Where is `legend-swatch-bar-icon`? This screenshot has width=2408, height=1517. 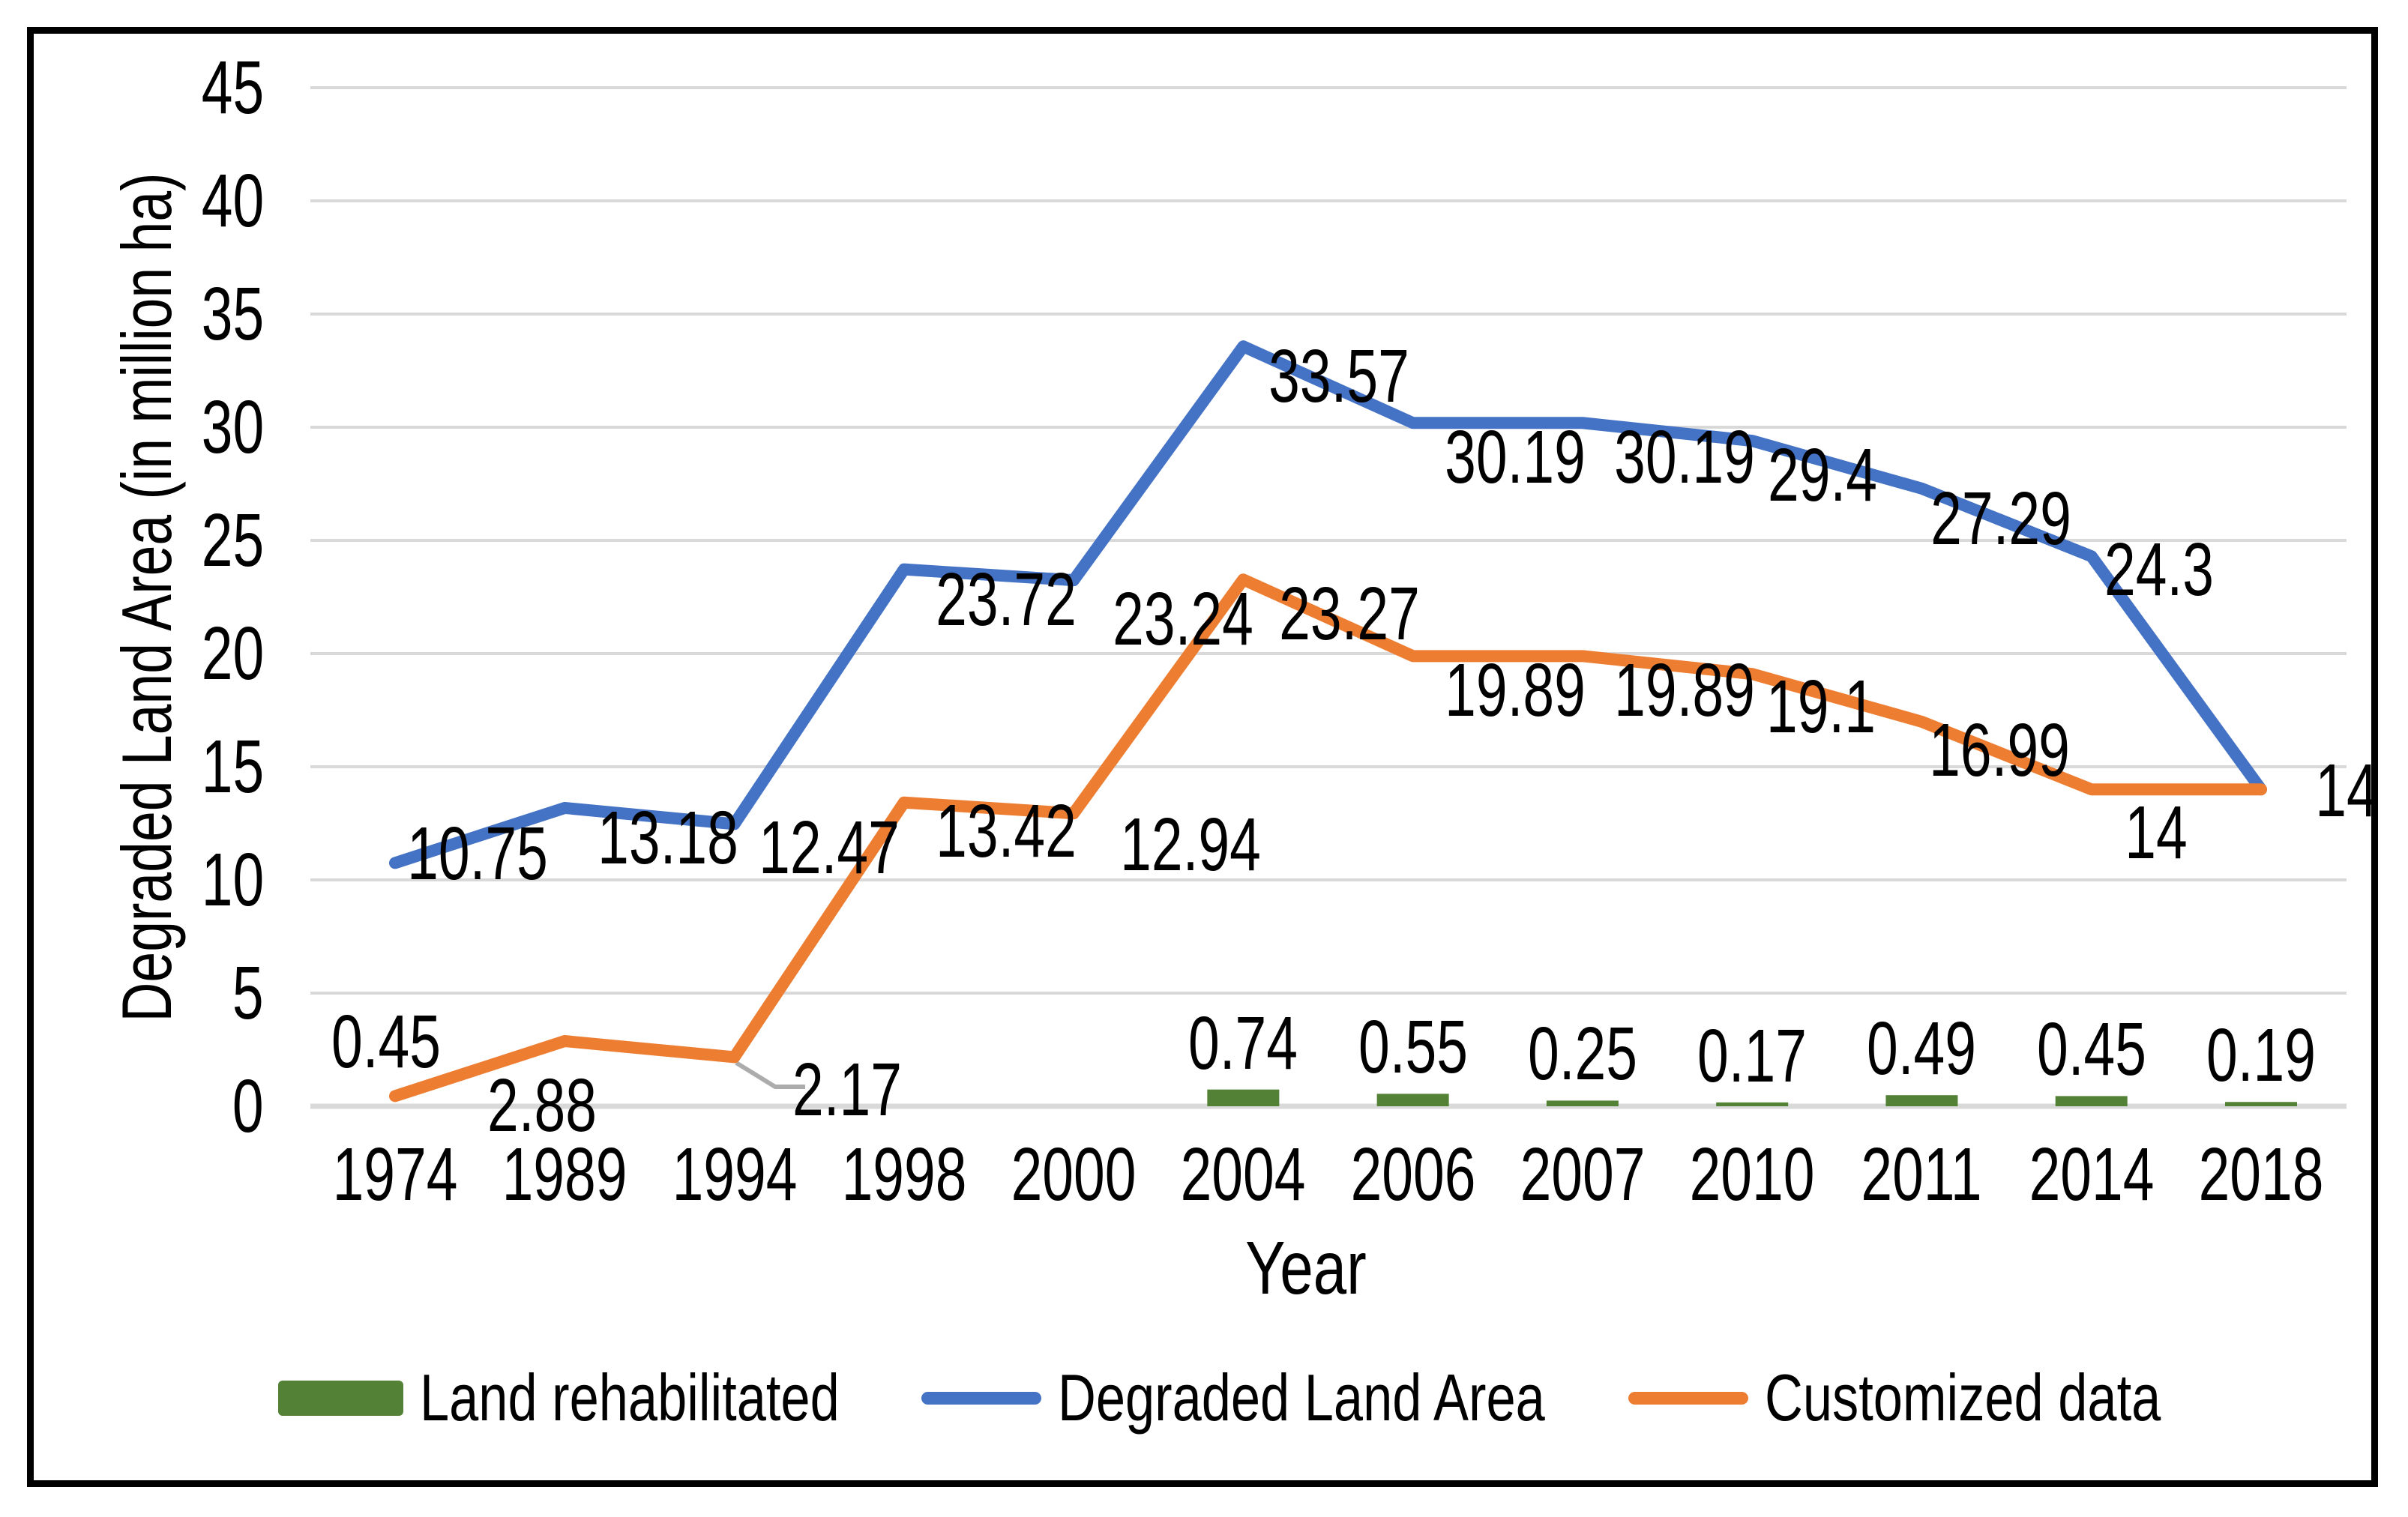
legend-swatch-bar-icon is located at coordinates (340, 1398).